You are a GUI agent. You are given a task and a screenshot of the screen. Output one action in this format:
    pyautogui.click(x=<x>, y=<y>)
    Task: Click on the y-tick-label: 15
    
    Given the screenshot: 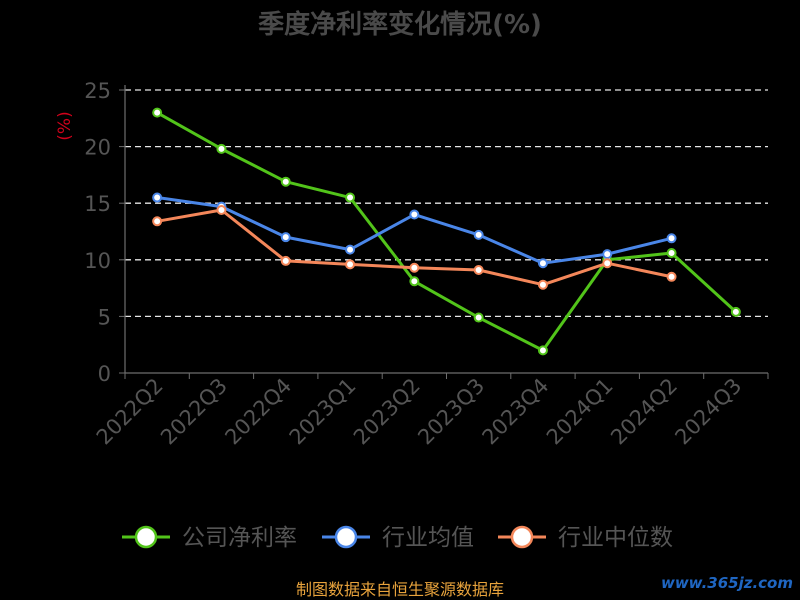 What is the action you would take?
    pyautogui.click(x=97, y=204)
    